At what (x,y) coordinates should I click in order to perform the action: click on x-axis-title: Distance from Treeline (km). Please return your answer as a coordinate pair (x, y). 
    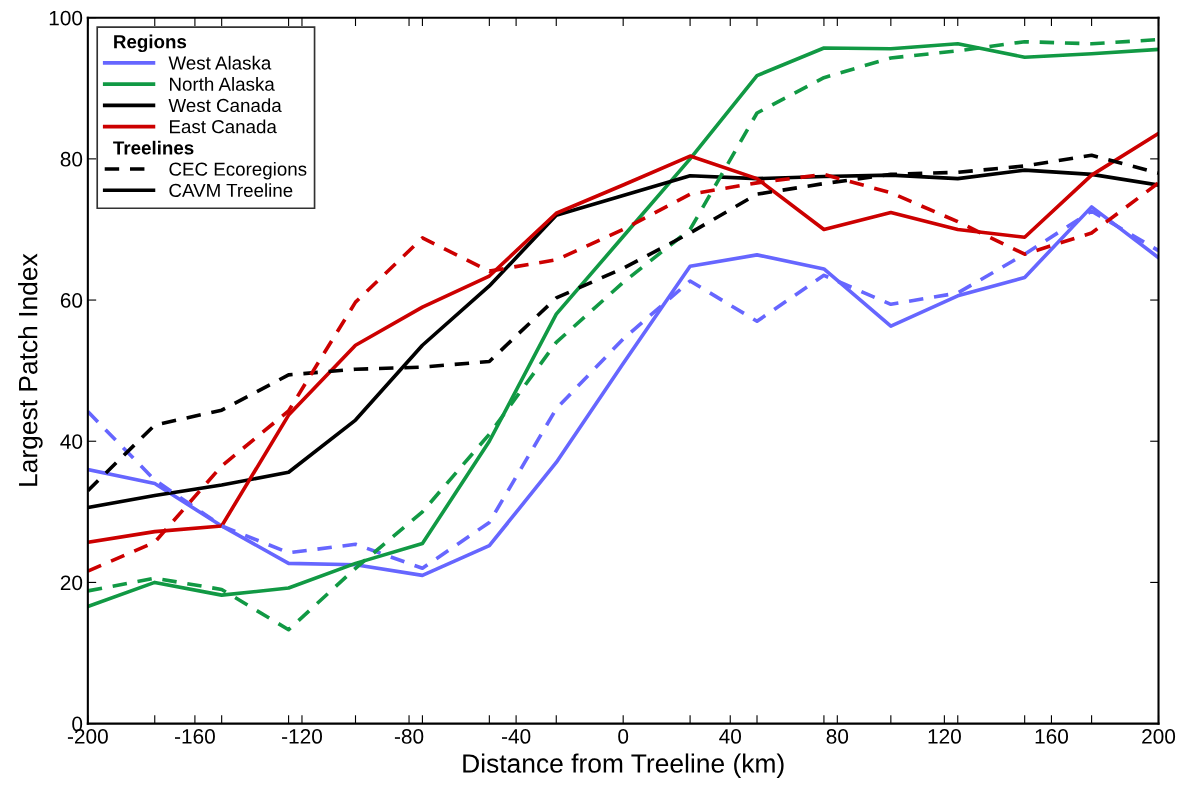
    Looking at the image, I should click on (623, 766).